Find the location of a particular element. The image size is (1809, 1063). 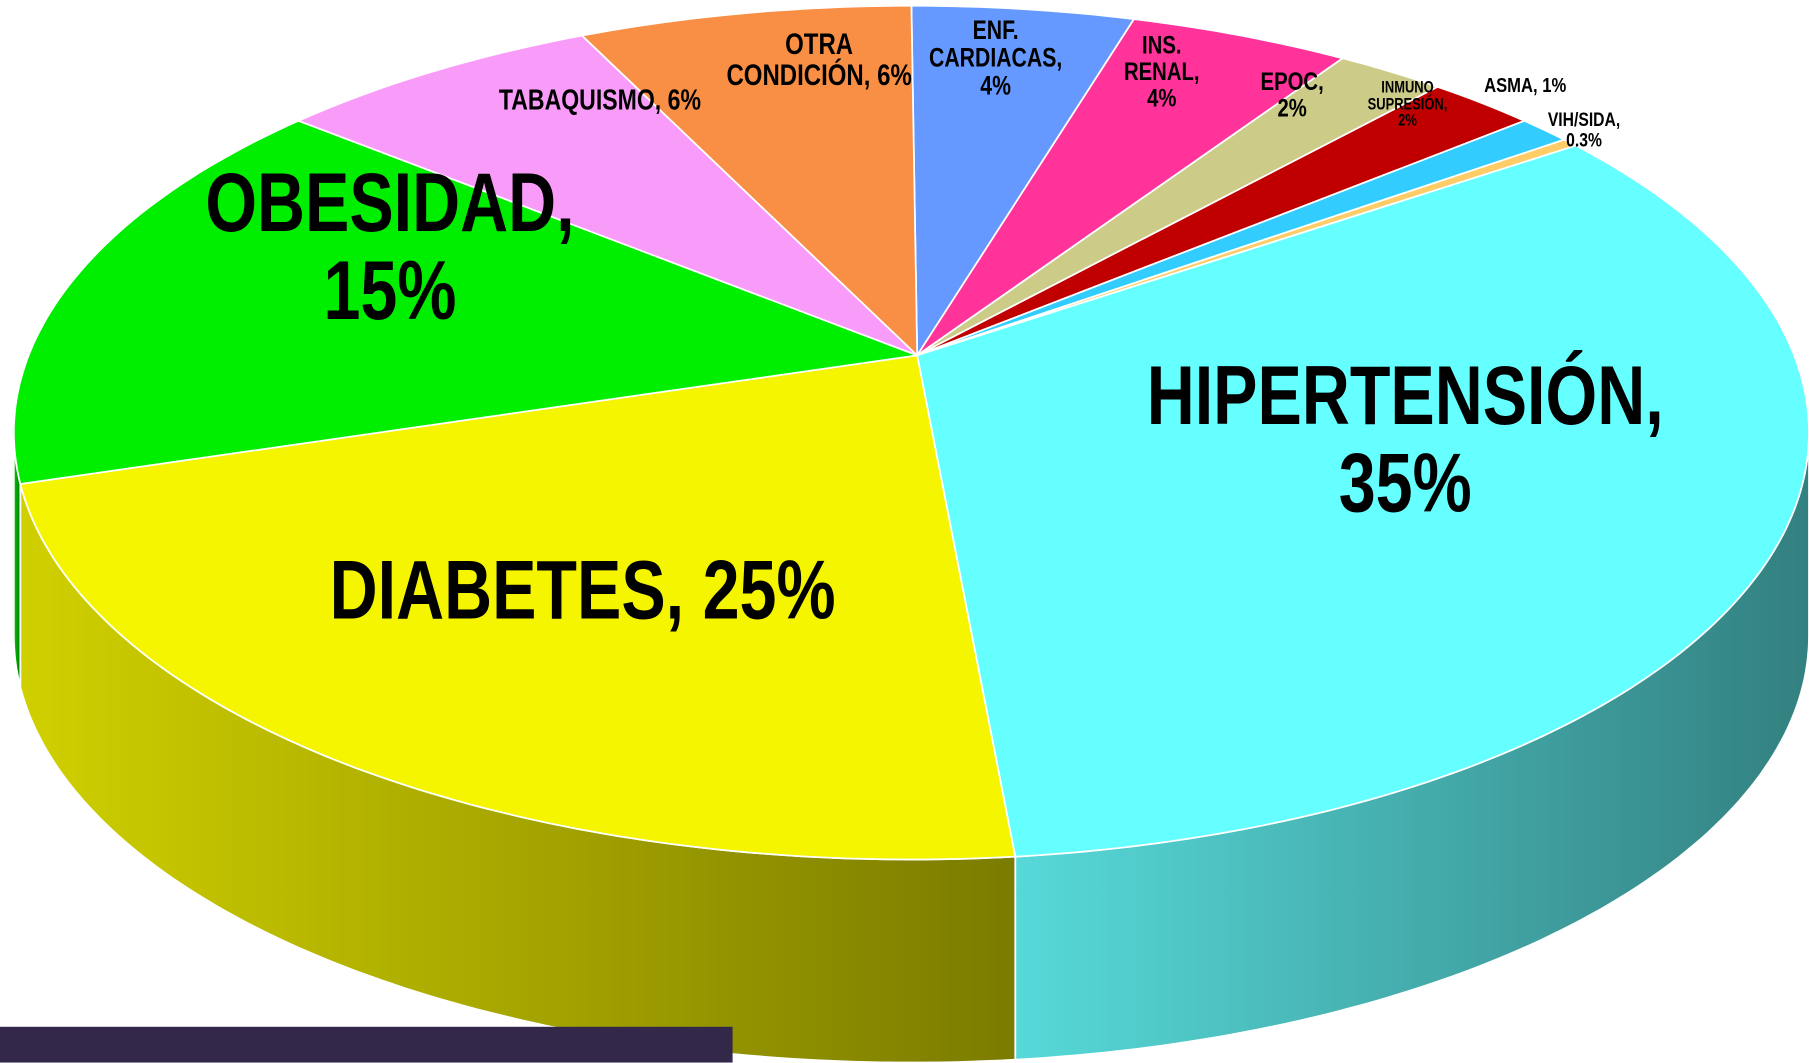

data-label: TABAQUISMO, 6% is located at coordinates (599, 100).